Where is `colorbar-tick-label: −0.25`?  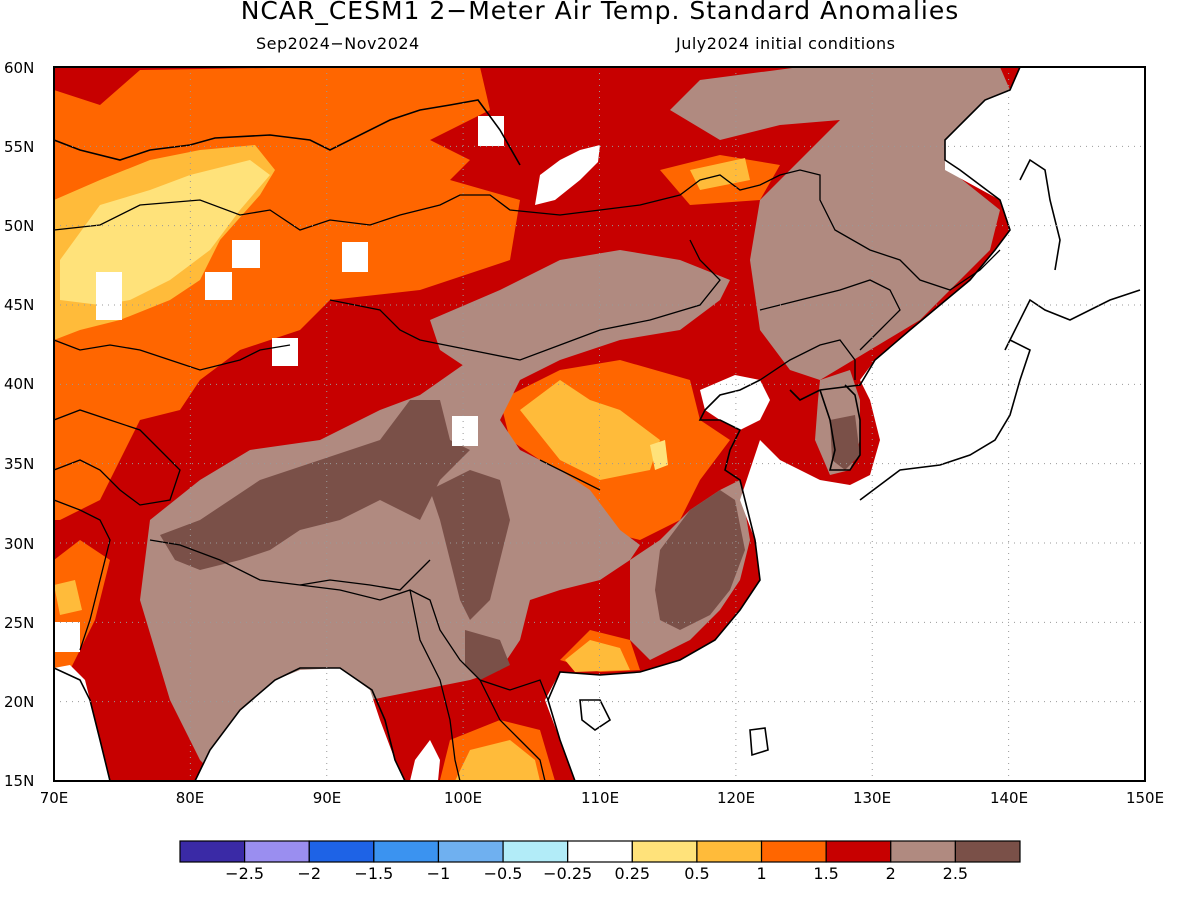 colorbar-tick-label: −0.25 is located at coordinates (568, 873).